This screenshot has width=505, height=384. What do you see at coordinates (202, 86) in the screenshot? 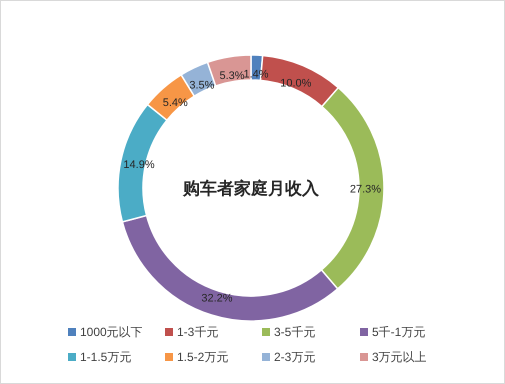
I see `data-label: 3.5%` at bounding box center [202, 86].